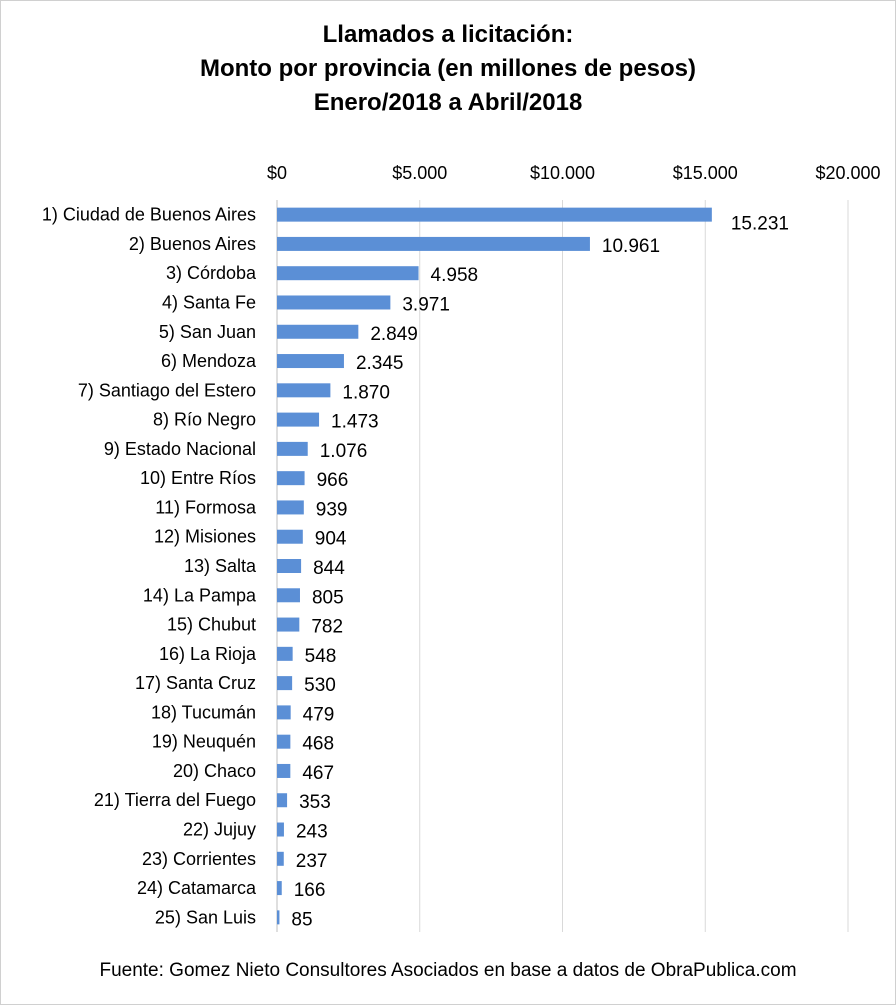 Image resolution: width=896 pixels, height=1005 pixels. I want to click on x-tick-label: $0, so click(277, 173).